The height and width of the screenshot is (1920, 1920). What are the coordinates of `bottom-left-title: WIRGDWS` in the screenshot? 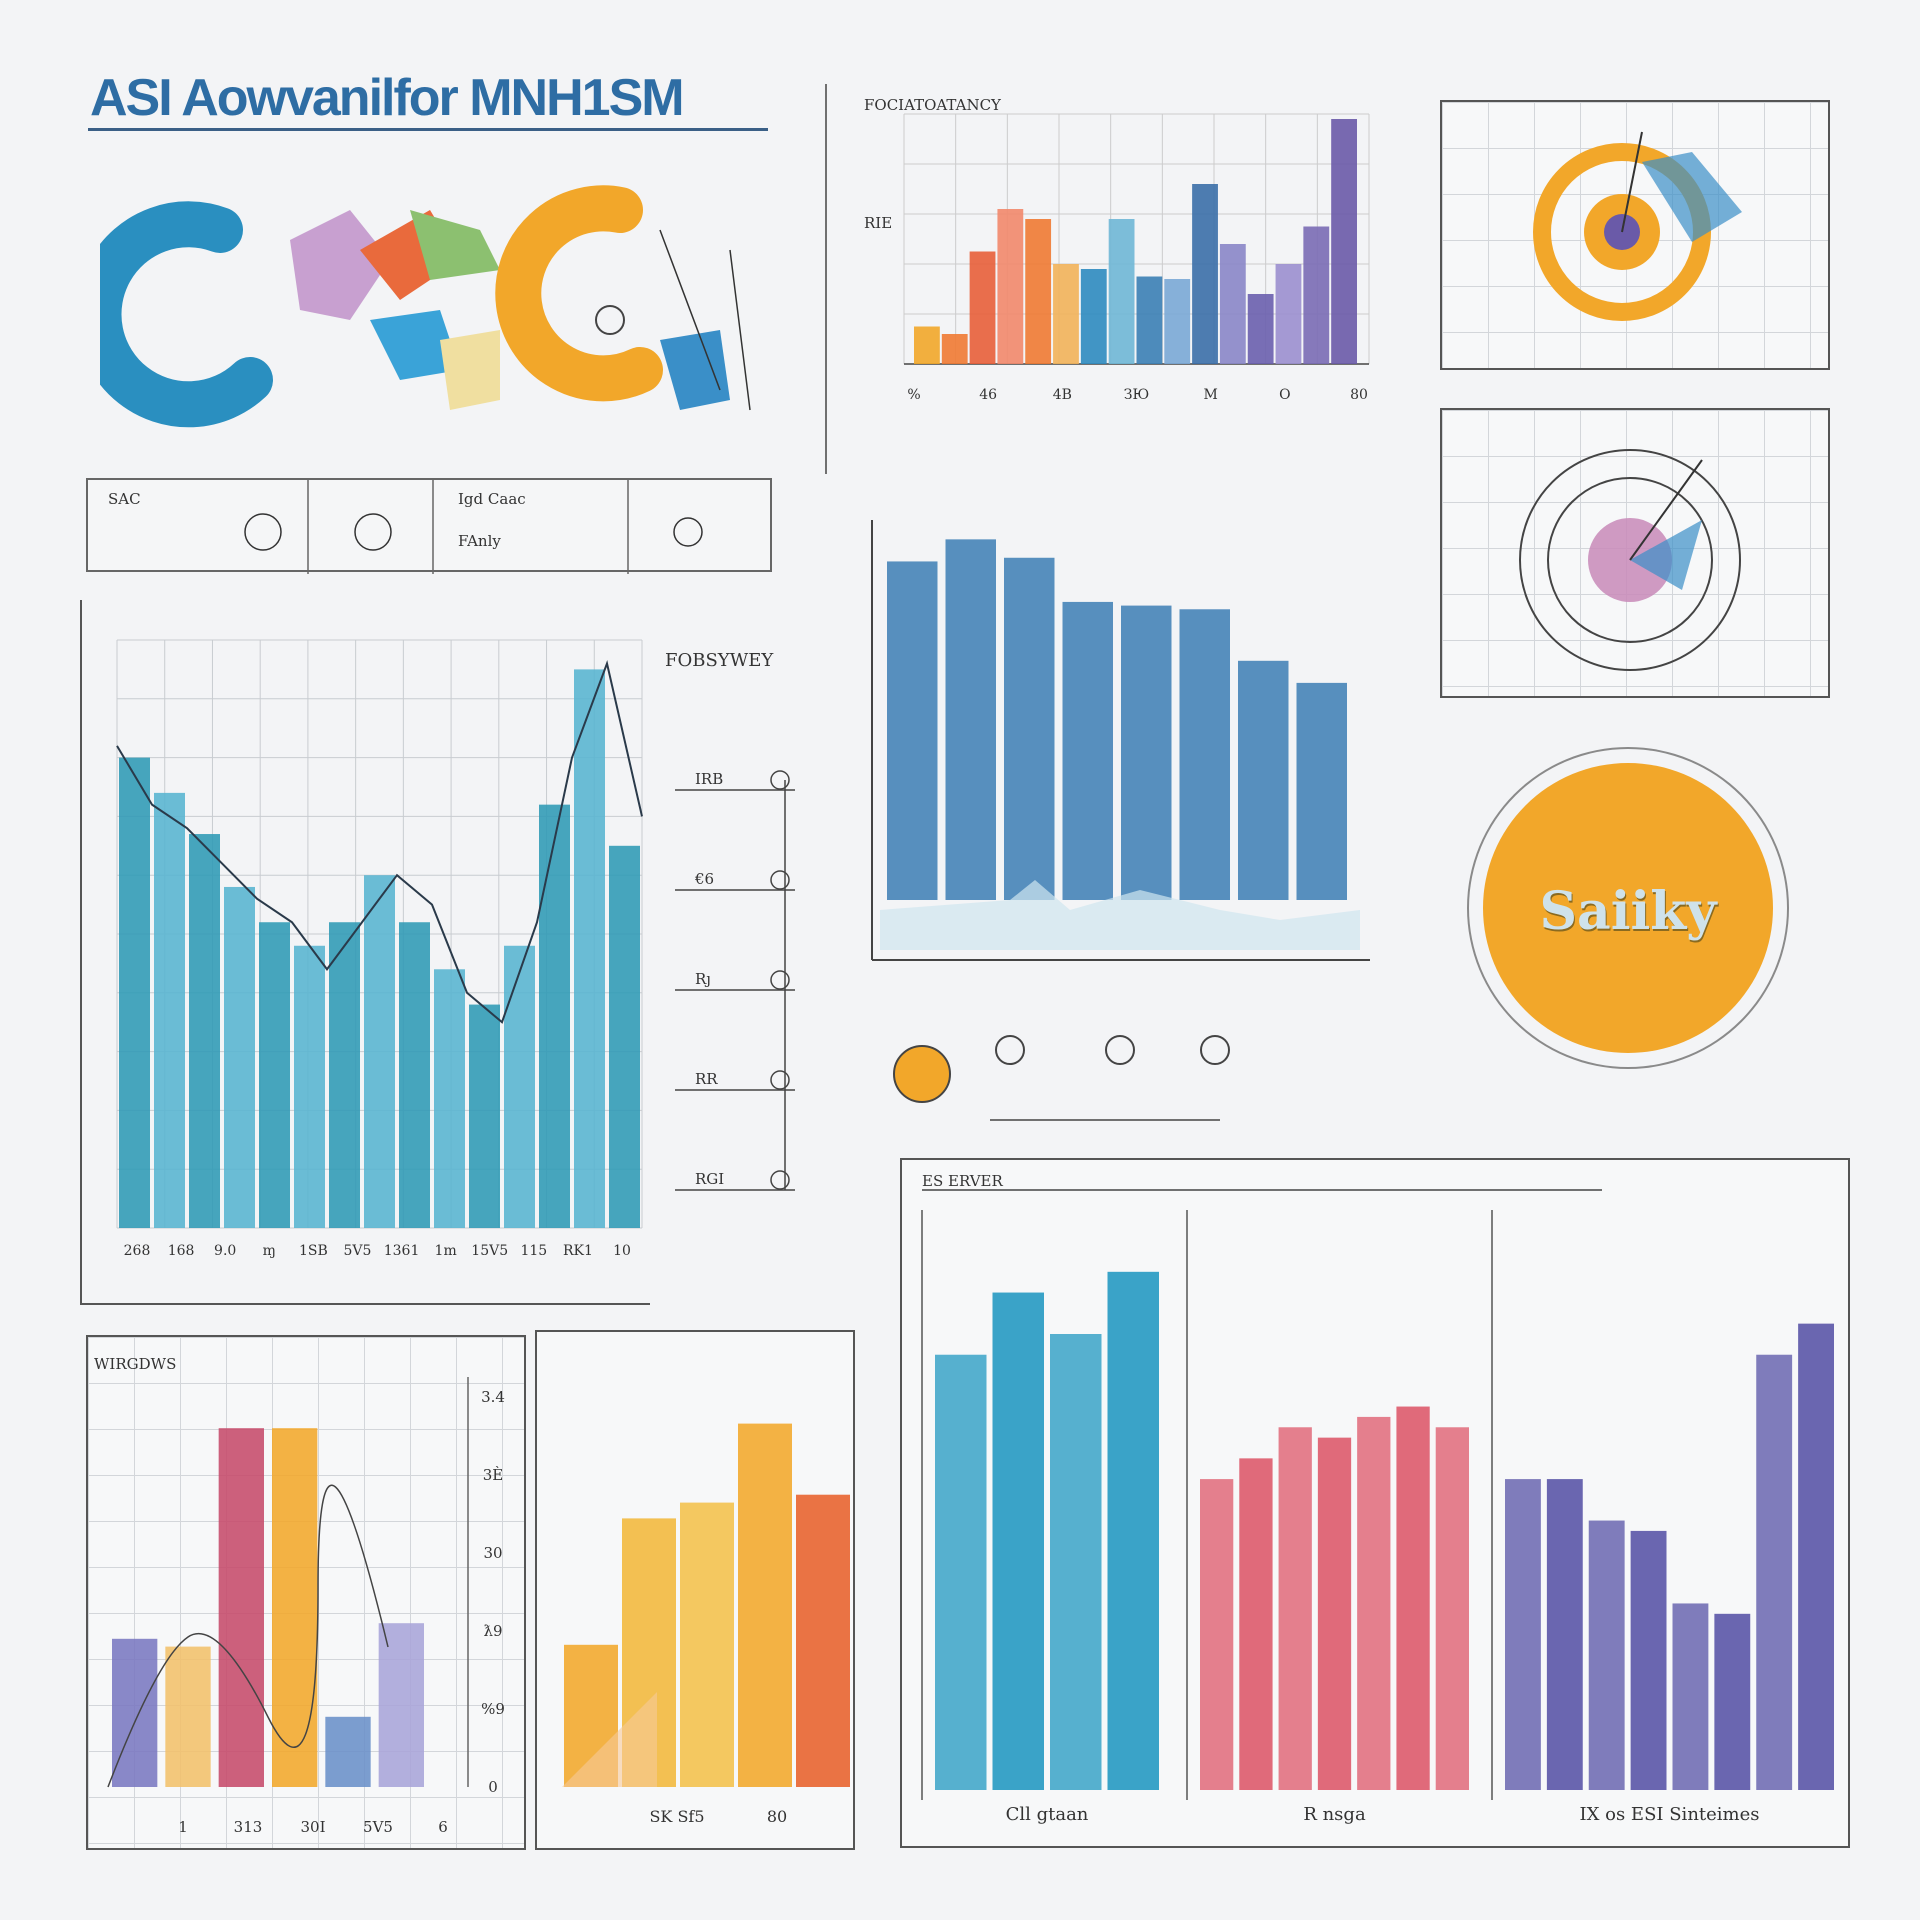 It's located at (135, 1364).